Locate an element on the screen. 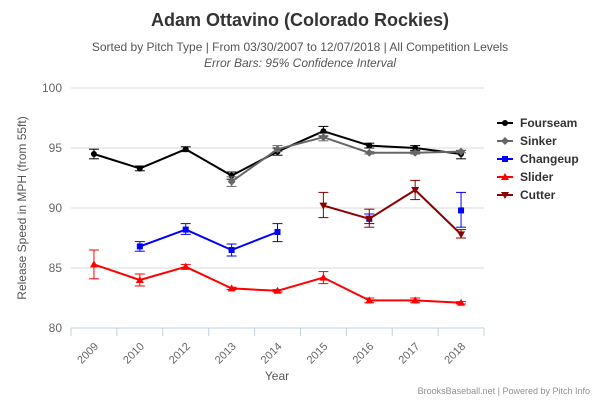 Image resolution: width=600 pixels, height=400 pixels. legend-item-slider: Slider is located at coordinates (525, 177).